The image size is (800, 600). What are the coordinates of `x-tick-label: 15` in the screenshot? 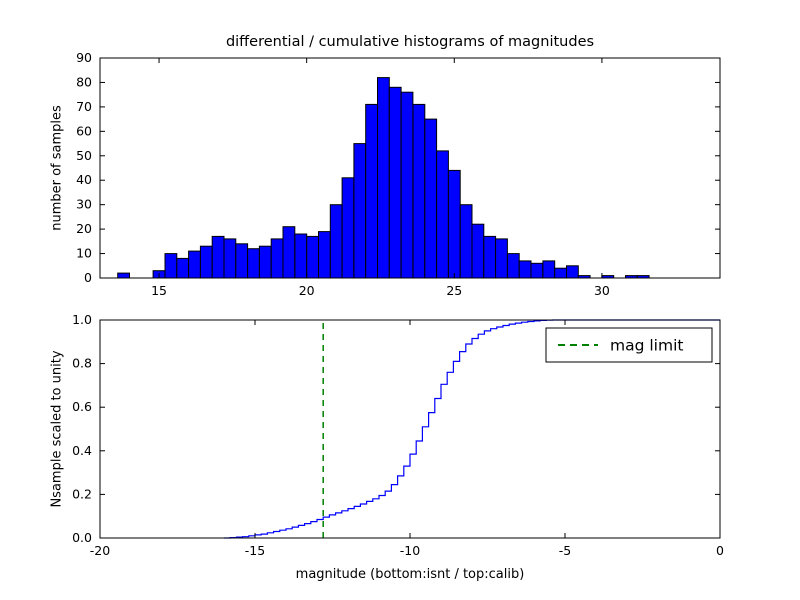 It's located at (159, 290).